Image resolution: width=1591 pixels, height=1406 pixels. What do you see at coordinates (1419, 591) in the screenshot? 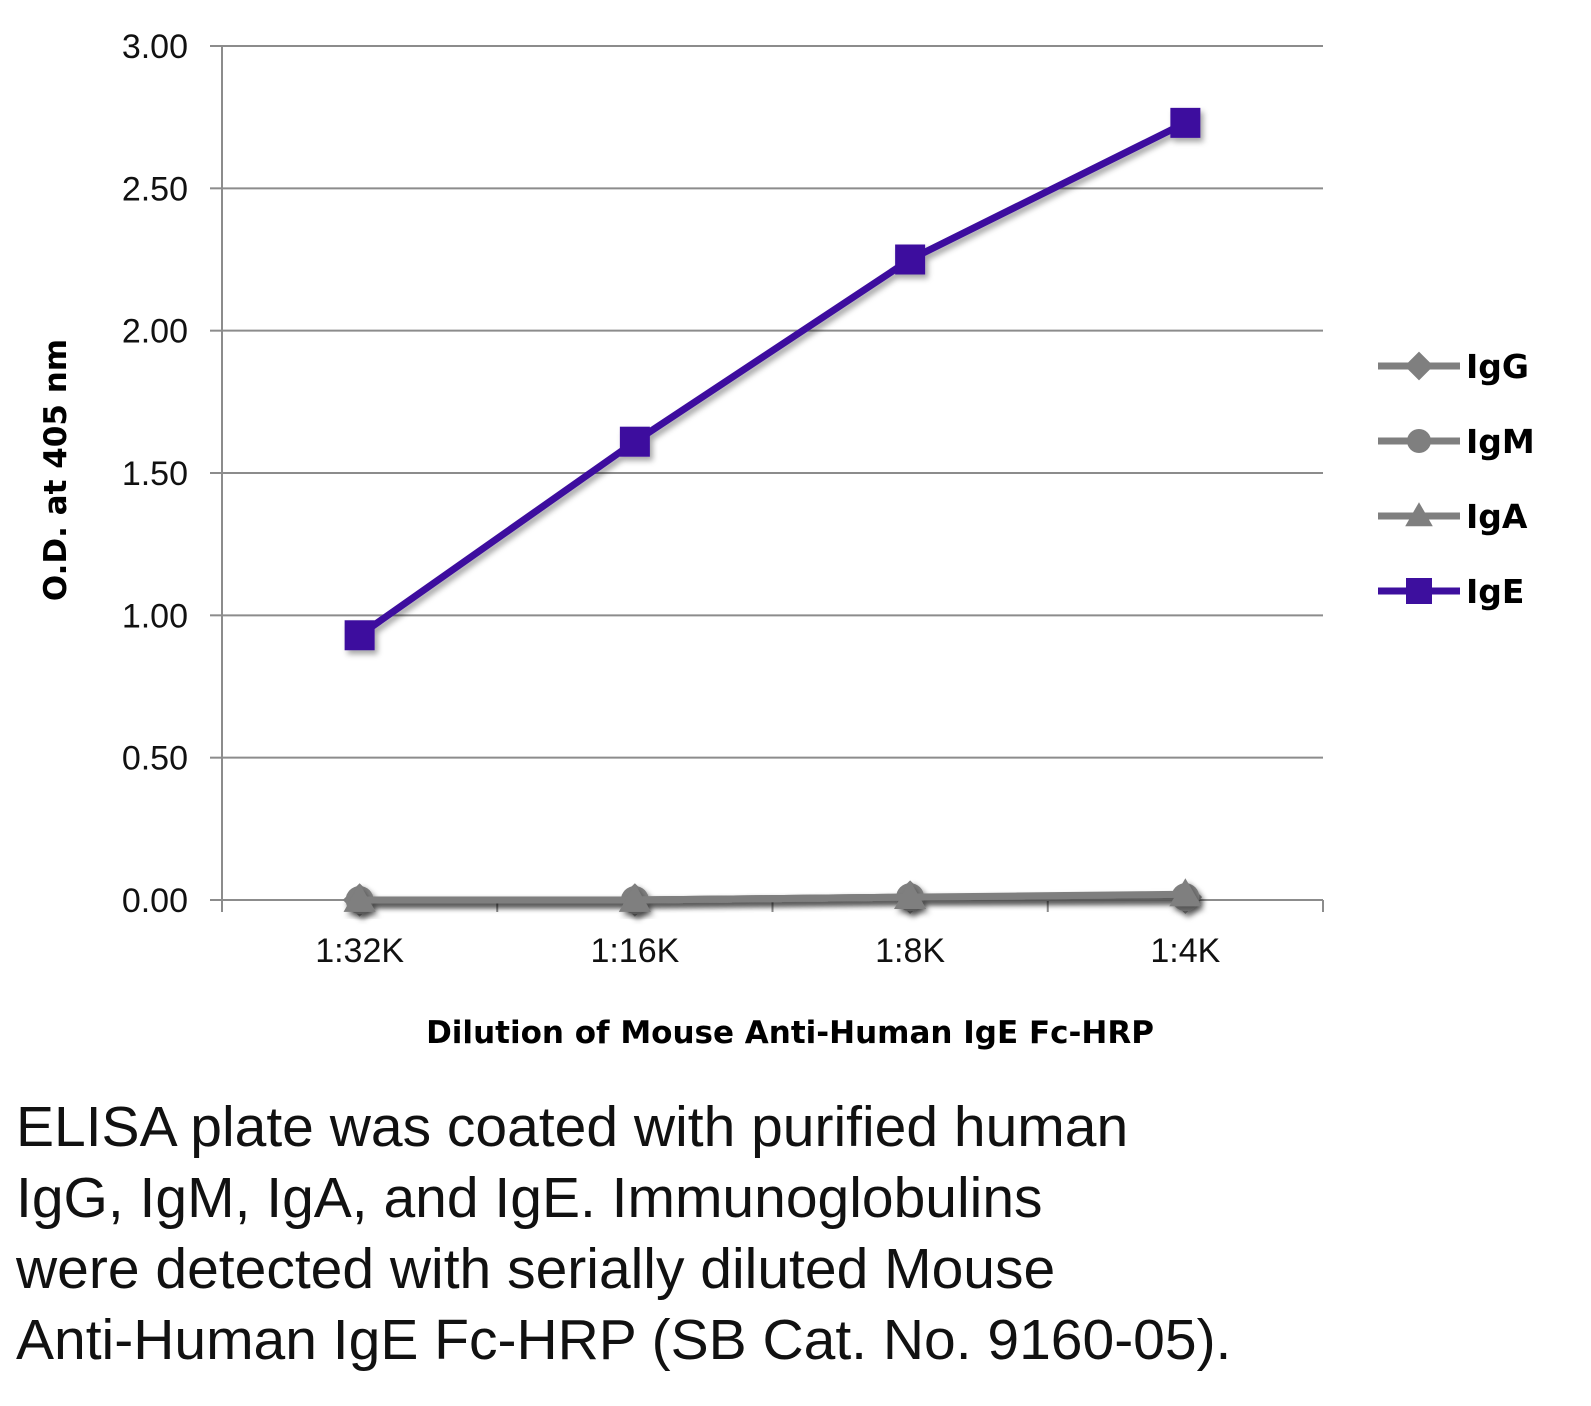
I see `legend-marker-square` at bounding box center [1419, 591].